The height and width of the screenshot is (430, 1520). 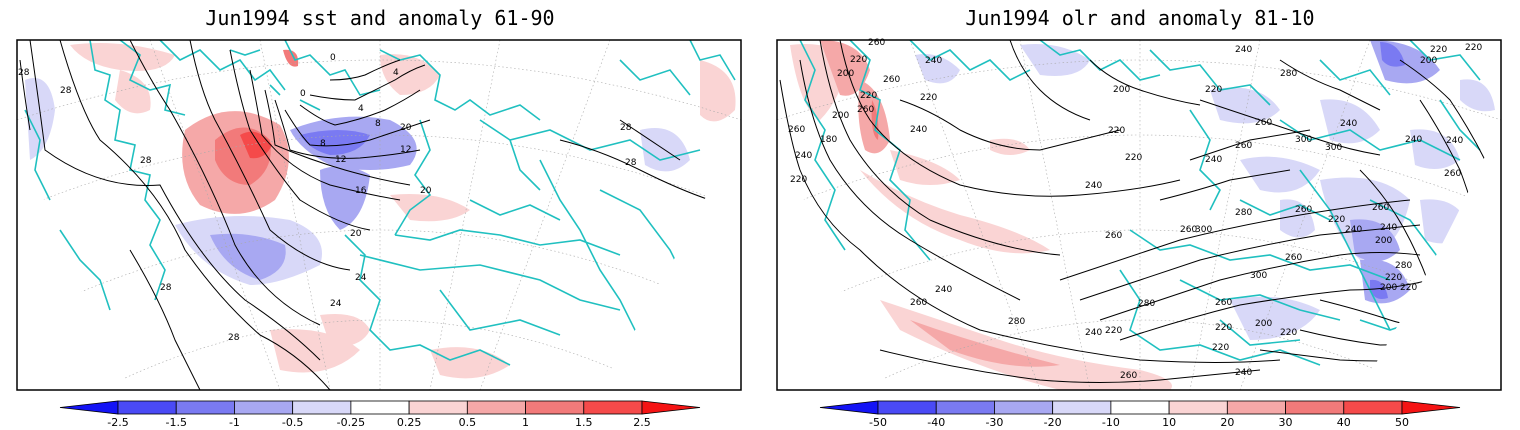 What do you see at coordinates (525, 422) in the screenshot?
I see `sst-colorbar-tick-label: 1` at bounding box center [525, 422].